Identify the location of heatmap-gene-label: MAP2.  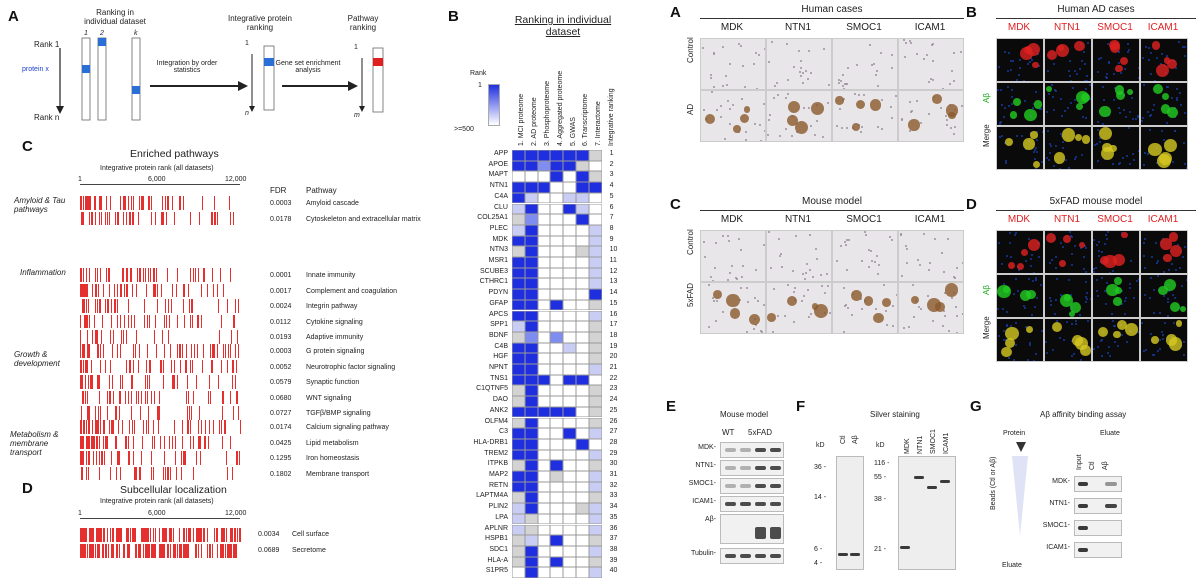
(498, 474).